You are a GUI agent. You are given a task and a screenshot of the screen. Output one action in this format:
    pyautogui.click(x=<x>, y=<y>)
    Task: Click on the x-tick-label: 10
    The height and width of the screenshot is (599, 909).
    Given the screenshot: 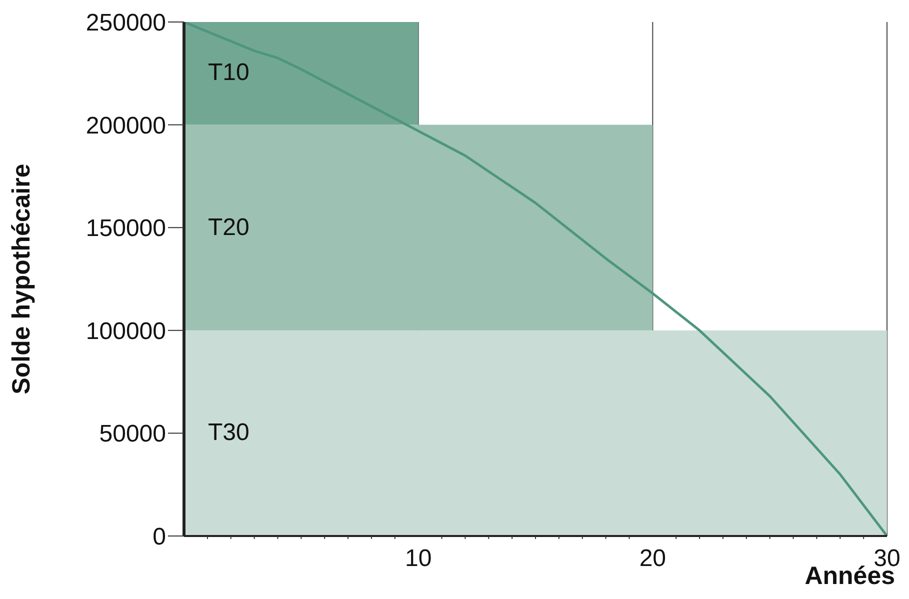 What is the action you would take?
    pyautogui.click(x=418, y=558)
    